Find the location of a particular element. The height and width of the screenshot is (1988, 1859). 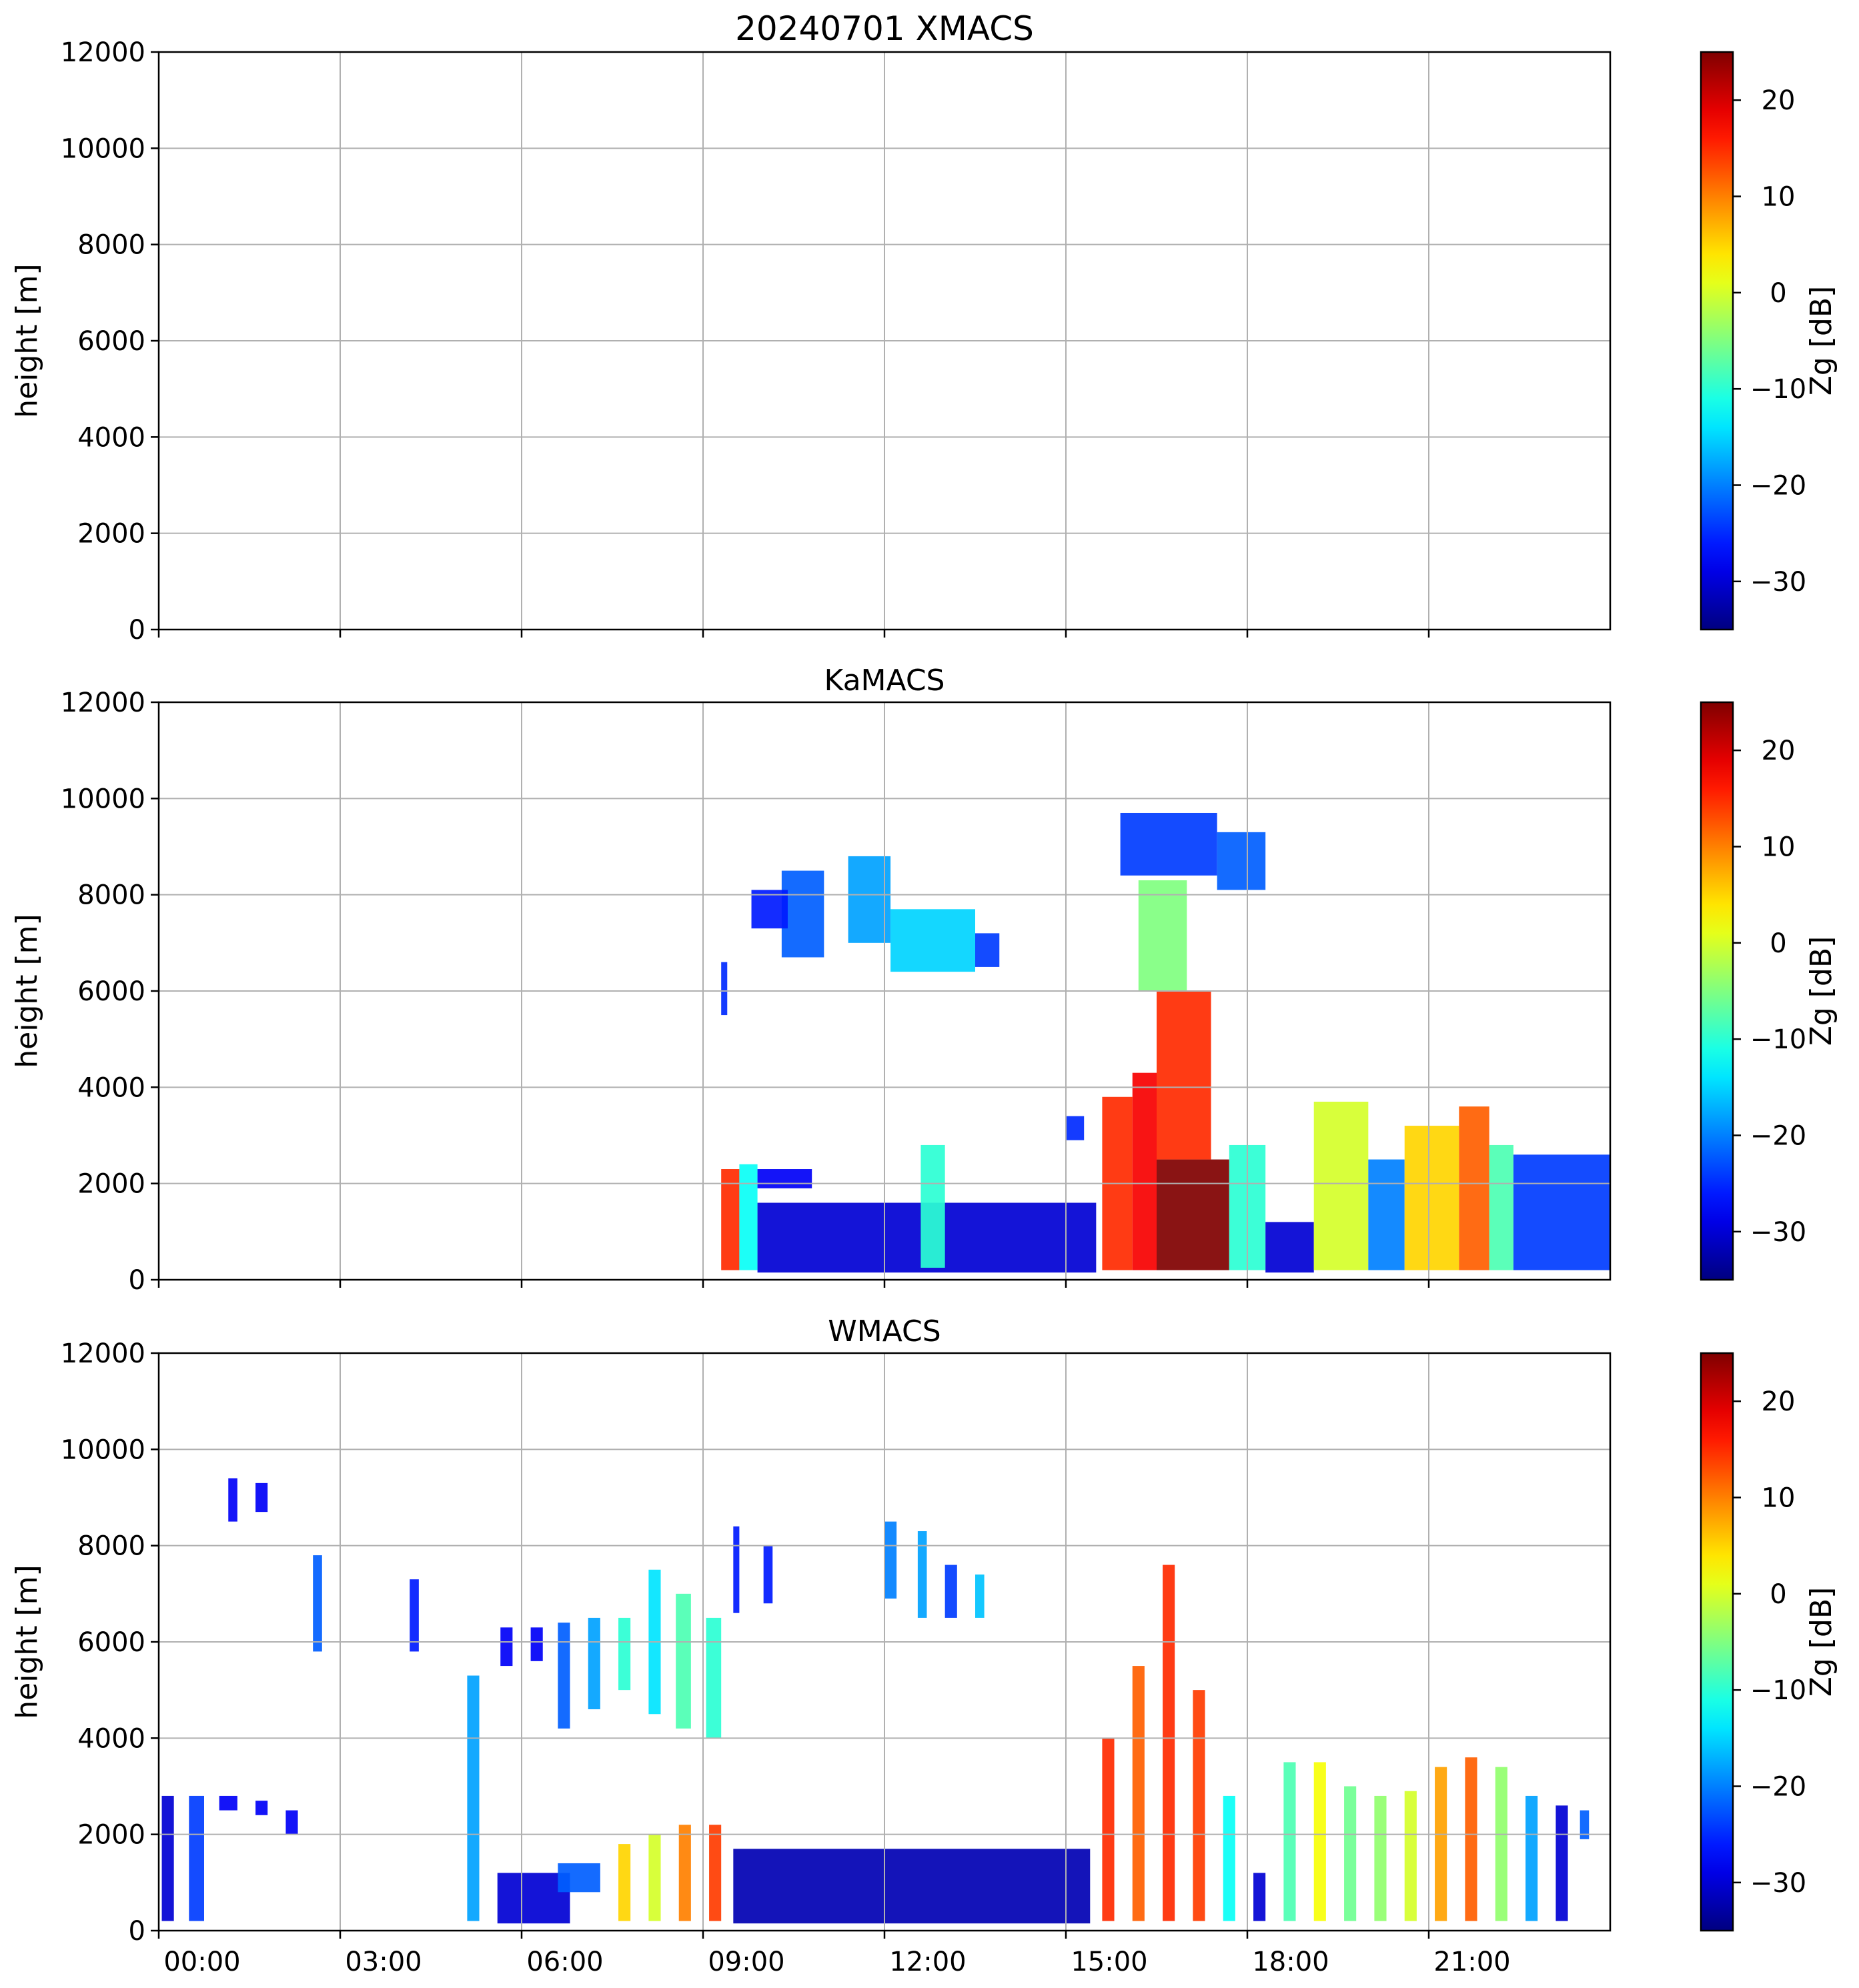

x-tick-label: 12:00 is located at coordinates (928, 1962).